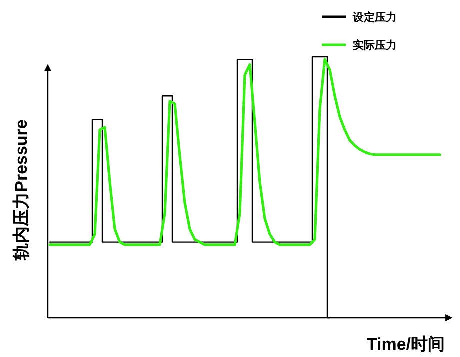 The width and height of the screenshot is (460, 357). What do you see at coordinates (374, 17) in the screenshot?
I see `legend-label: 设定压力` at bounding box center [374, 17].